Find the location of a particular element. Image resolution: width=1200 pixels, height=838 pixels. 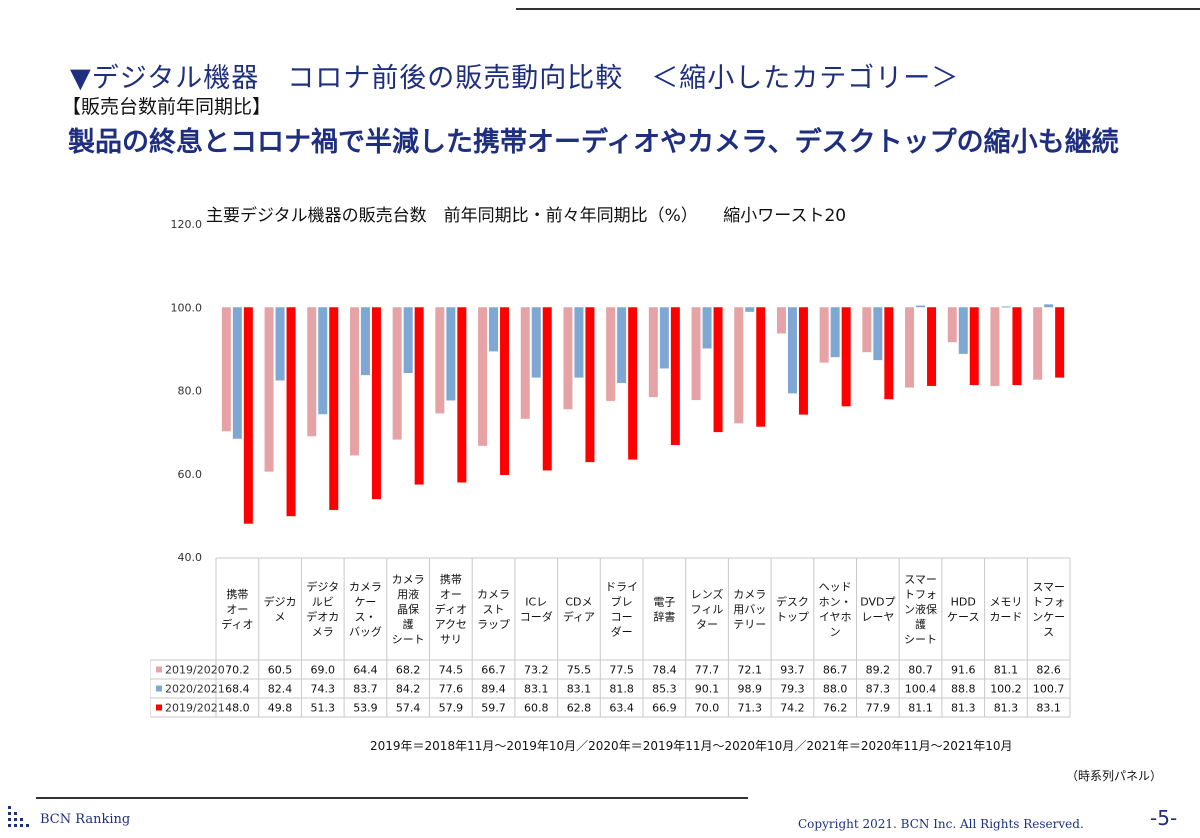

data-value: 90.1 is located at coordinates (707, 689).